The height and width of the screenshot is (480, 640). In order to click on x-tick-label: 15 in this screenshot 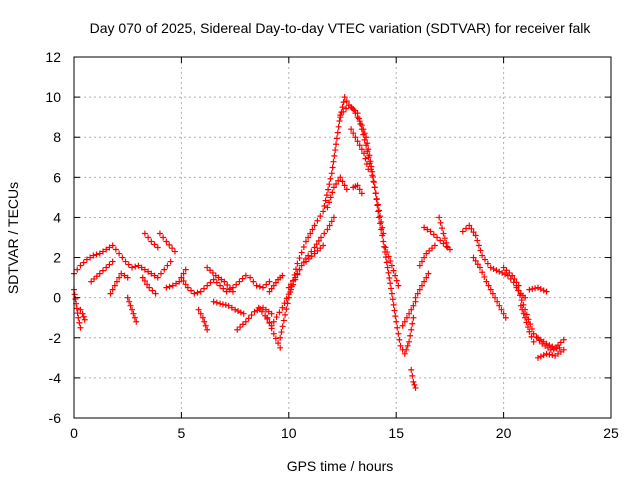, I will do `click(396, 433)`.